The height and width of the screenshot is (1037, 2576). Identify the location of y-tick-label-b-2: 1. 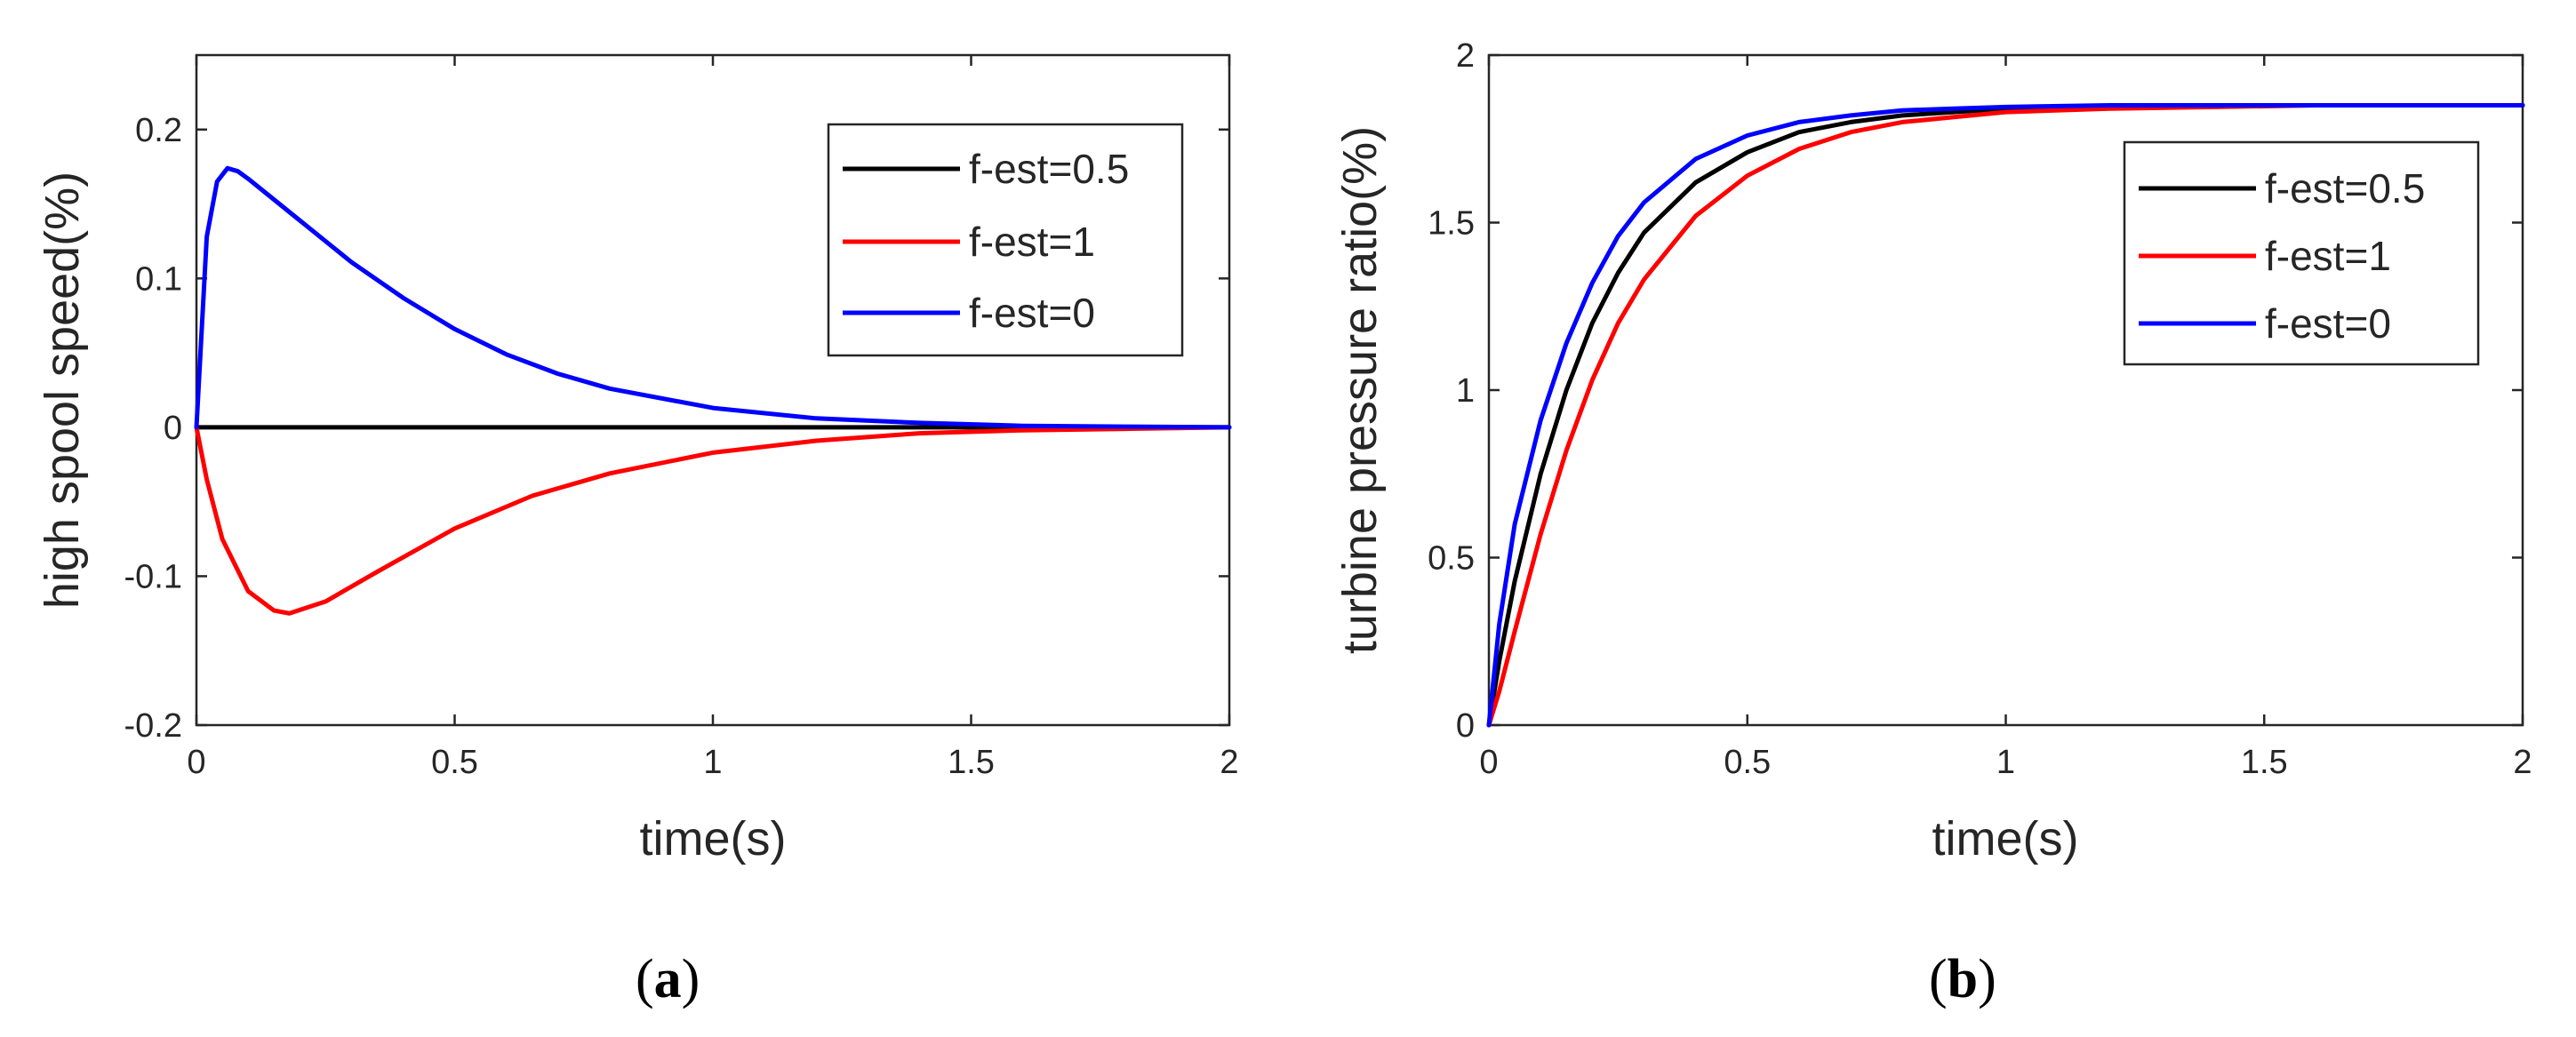
(1465, 391).